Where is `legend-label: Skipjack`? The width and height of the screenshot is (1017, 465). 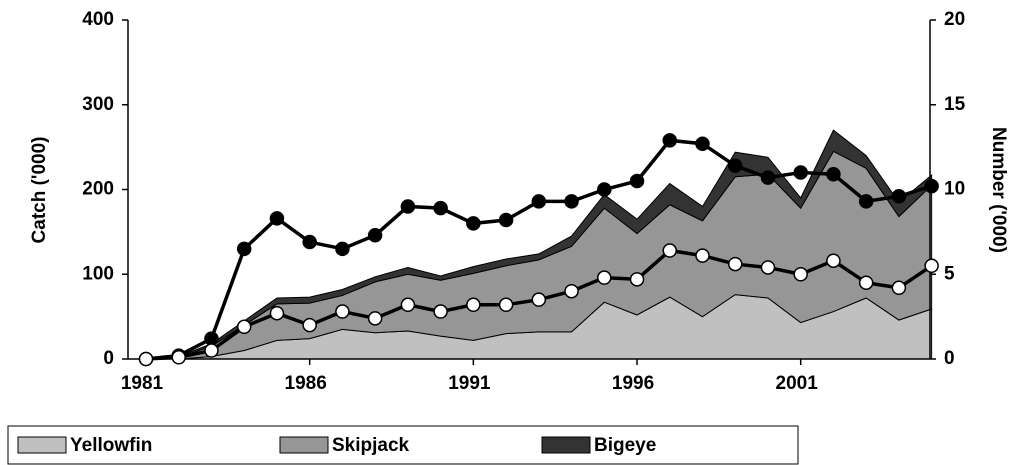 legend-label: Skipjack is located at coordinates (371, 445).